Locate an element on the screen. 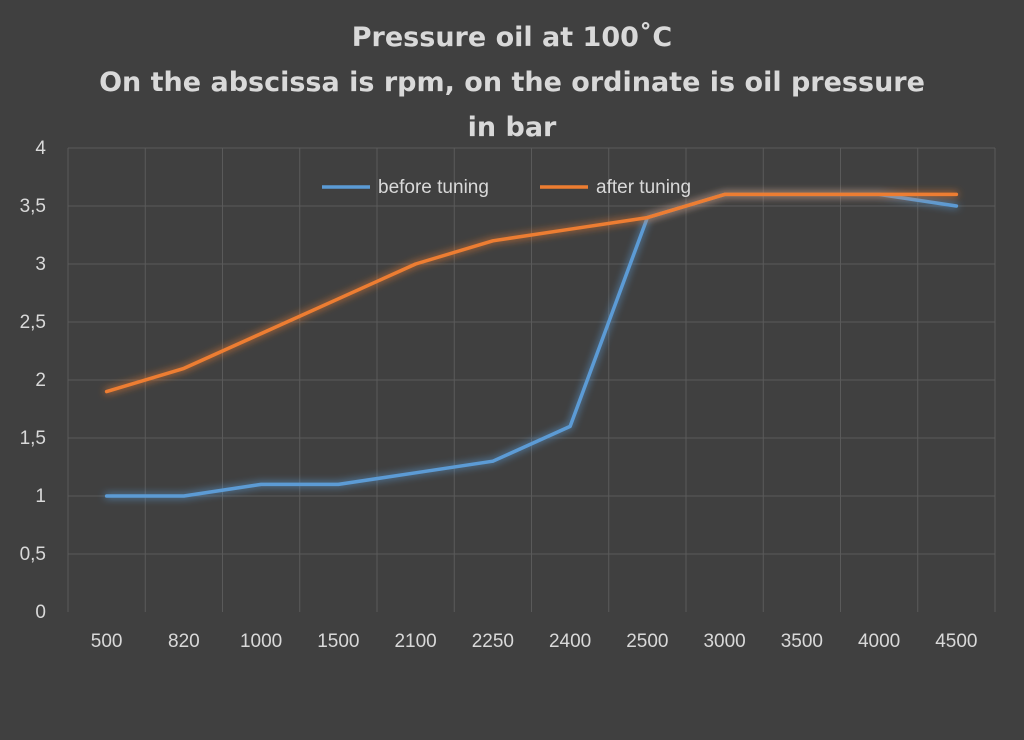 This screenshot has height=740, width=1024. x-tick-label: 3500 is located at coordinates (802, 641).